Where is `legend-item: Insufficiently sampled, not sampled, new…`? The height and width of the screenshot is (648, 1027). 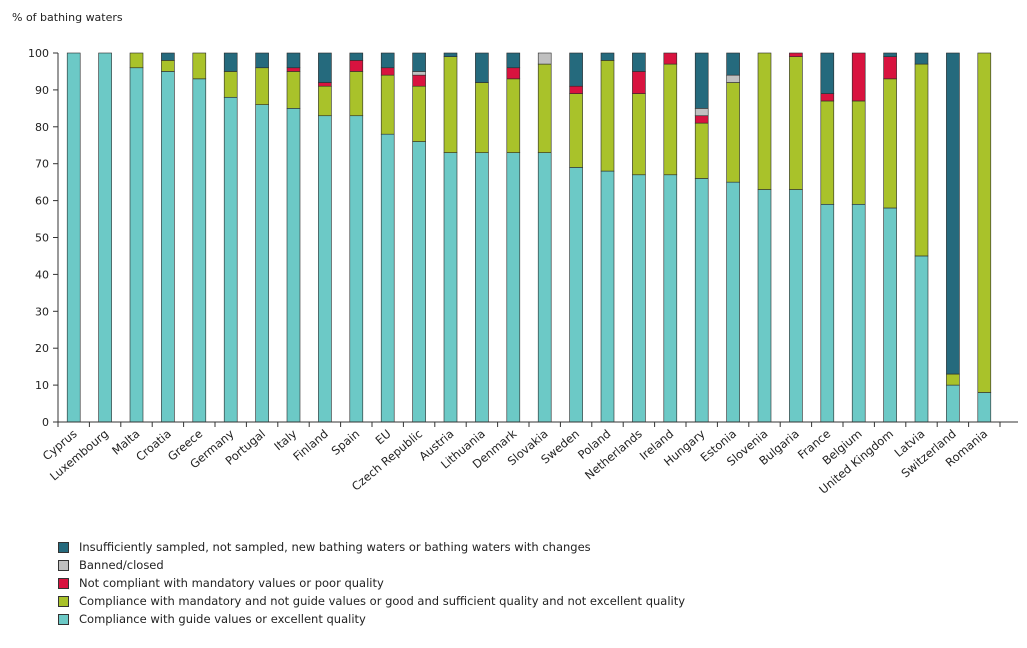 legend-item: Insufficiently sampled, not sampled, new… is located at coordinates (371, 547).